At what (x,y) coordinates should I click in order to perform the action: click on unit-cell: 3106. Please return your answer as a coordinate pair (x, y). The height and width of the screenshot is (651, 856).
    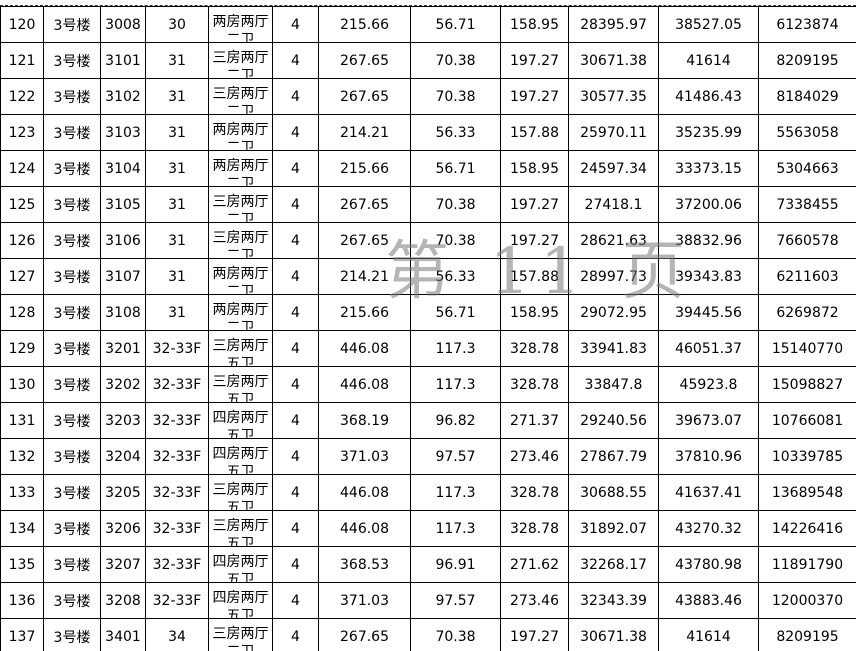
    Looking at the image, I should click on (123, 240).